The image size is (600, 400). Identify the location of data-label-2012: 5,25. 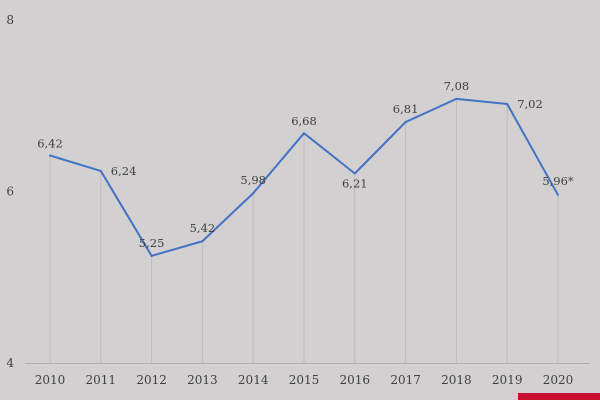
(152, 243).